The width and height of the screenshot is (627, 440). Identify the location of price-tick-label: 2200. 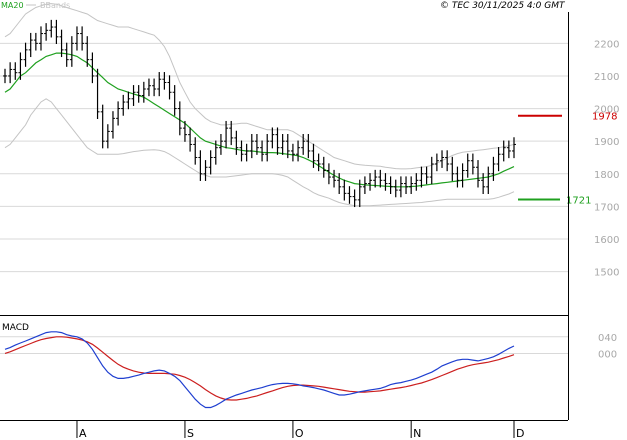
(606, 44).